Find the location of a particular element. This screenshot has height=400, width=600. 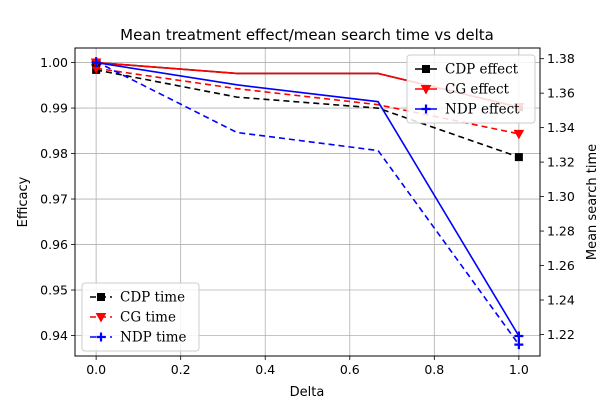

y-axis-left-label: Efficacy is located at coordinates (23, 201).